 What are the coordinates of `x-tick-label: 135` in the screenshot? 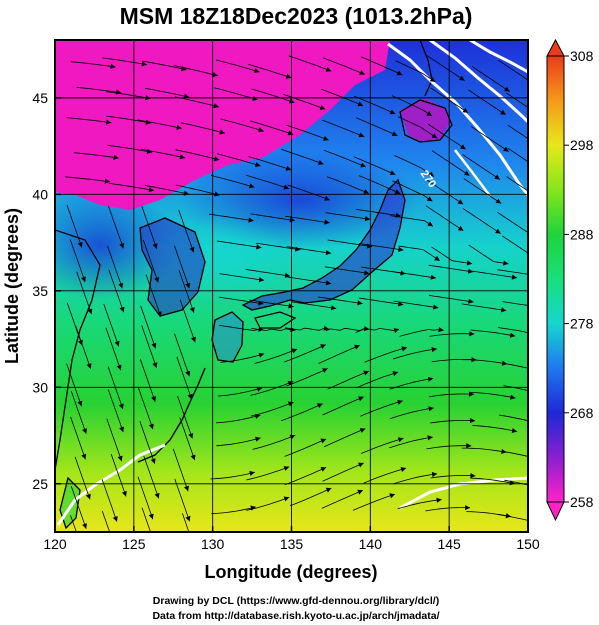 It's located at (292, 544).